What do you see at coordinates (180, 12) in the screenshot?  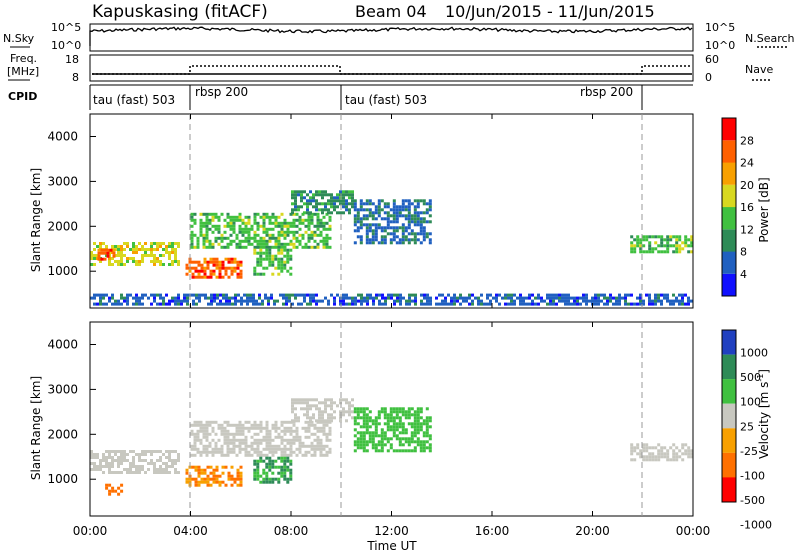 I see `station-title: Kapuskasing (fitACF)` at bounding box center [180, 12].